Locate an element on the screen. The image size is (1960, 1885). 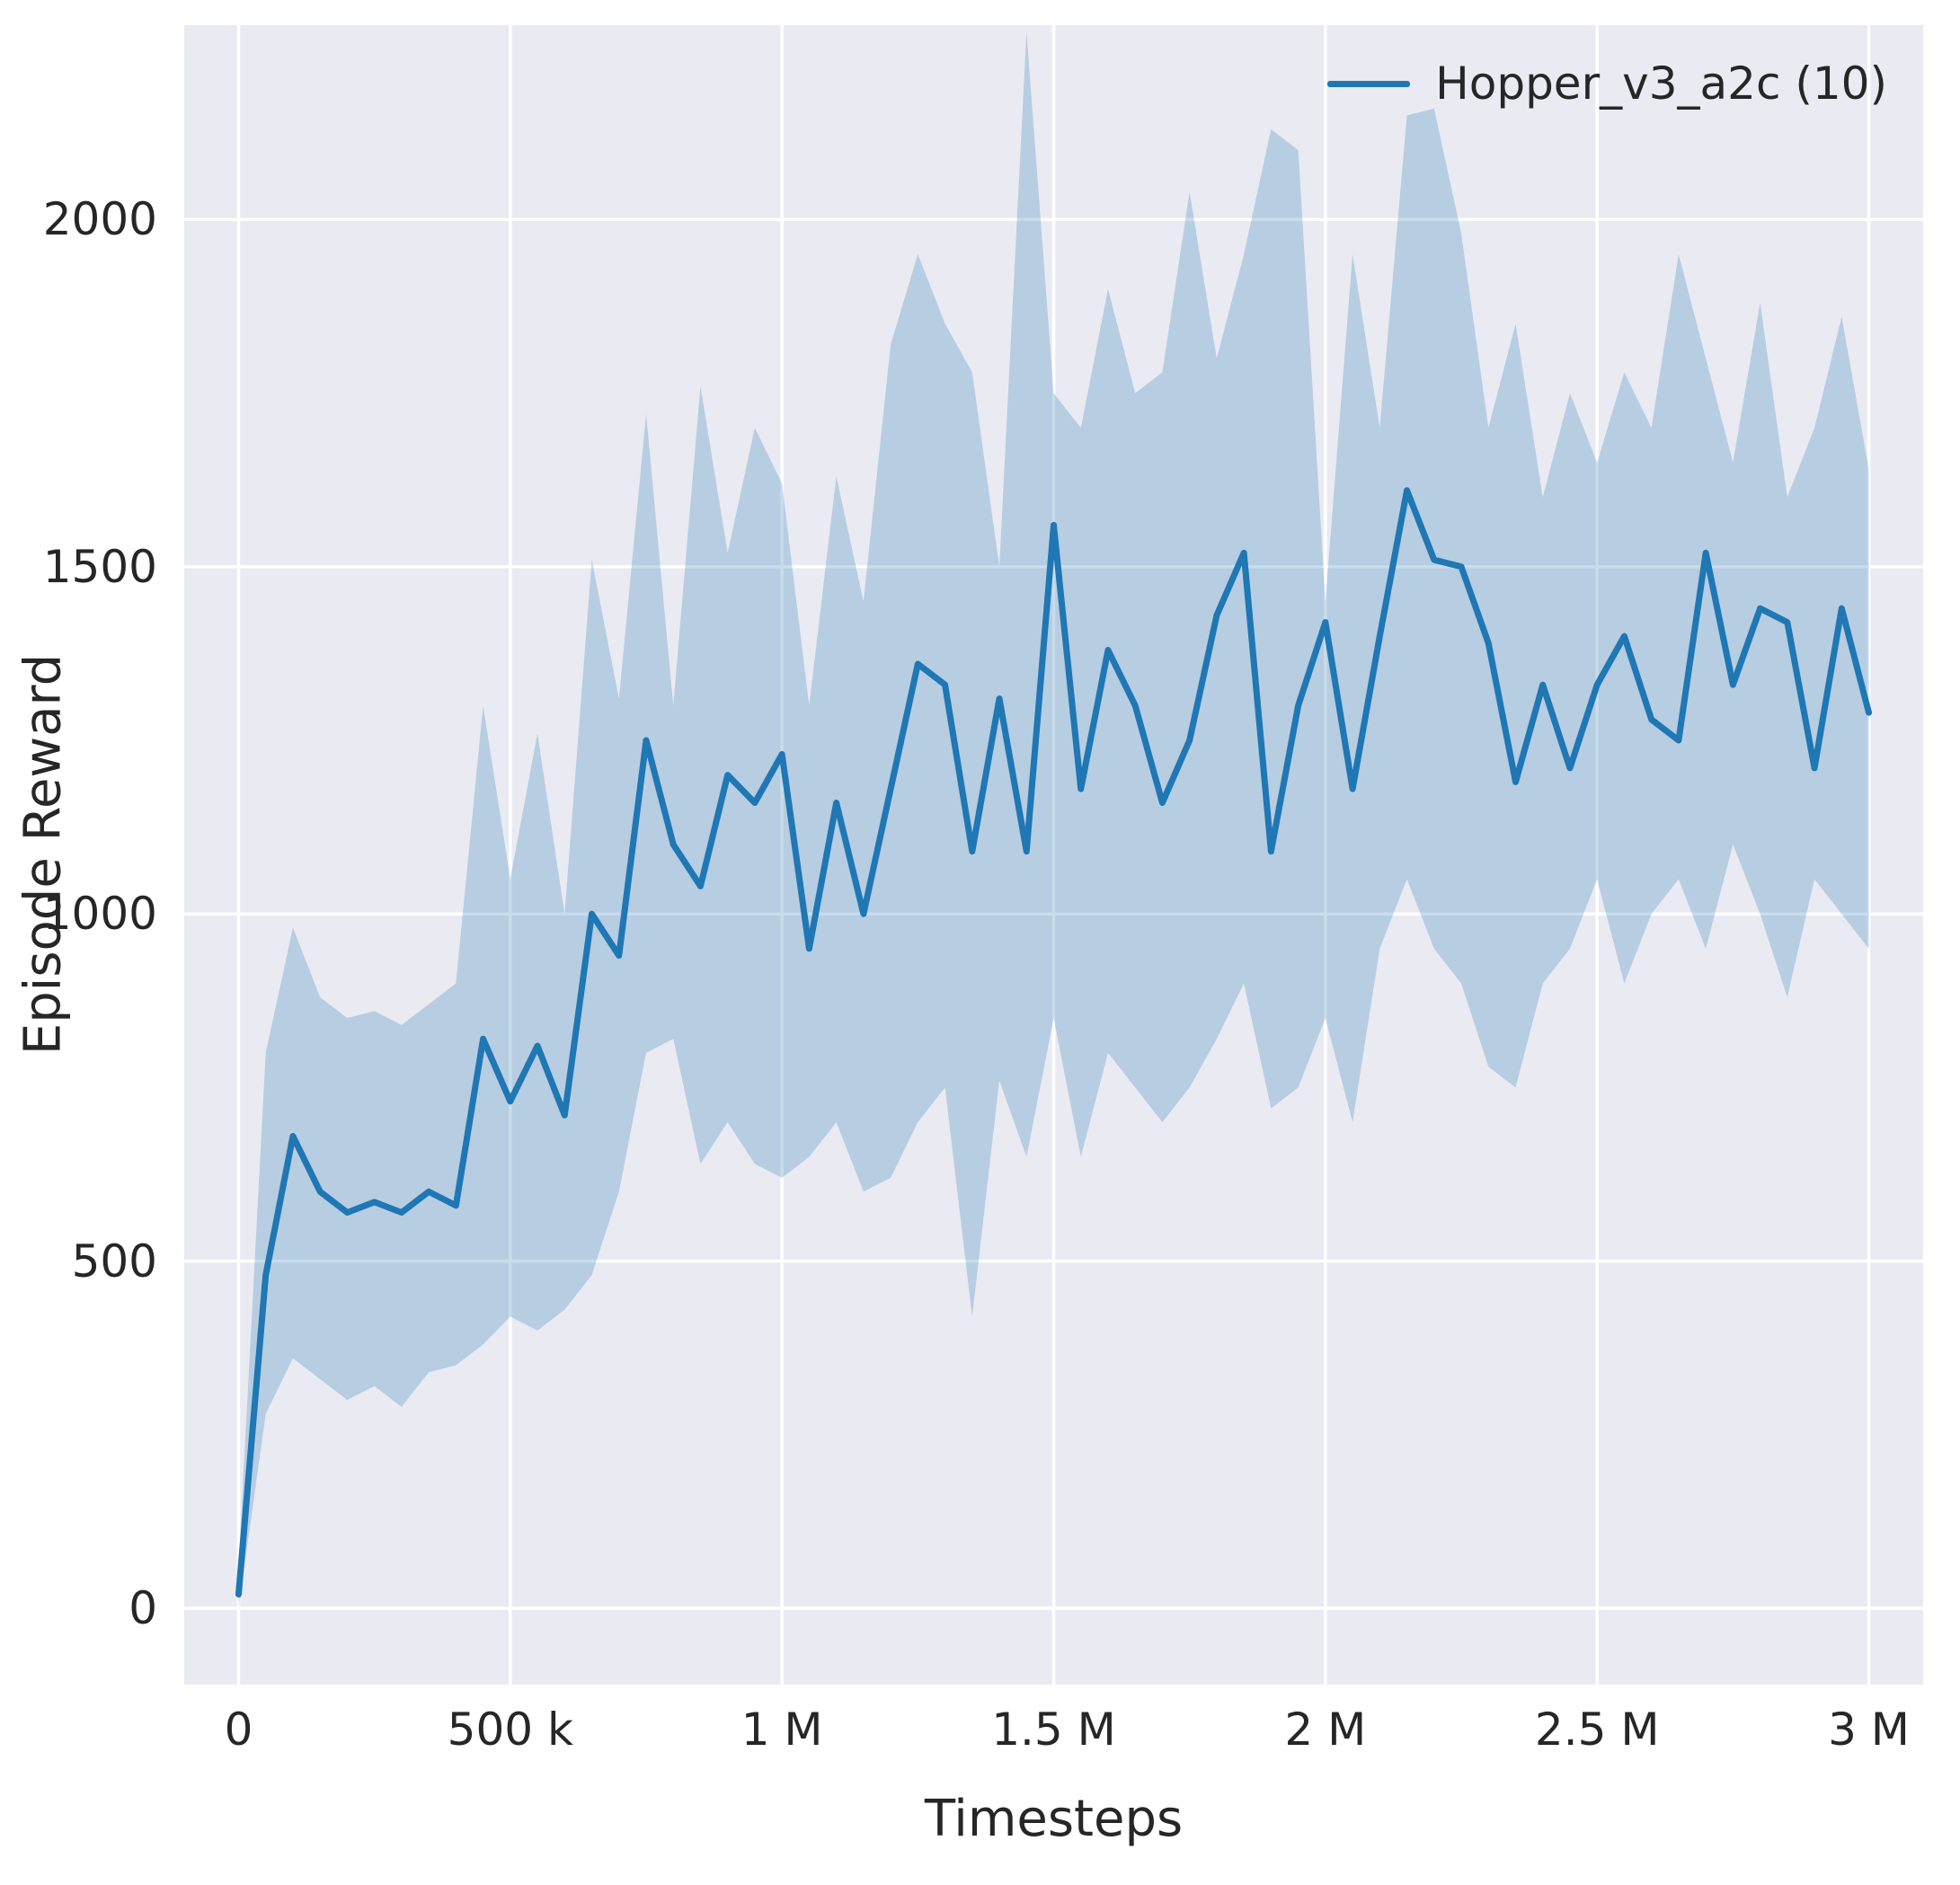
x-tick-label: 0 is located at coordinates (239, 1730).